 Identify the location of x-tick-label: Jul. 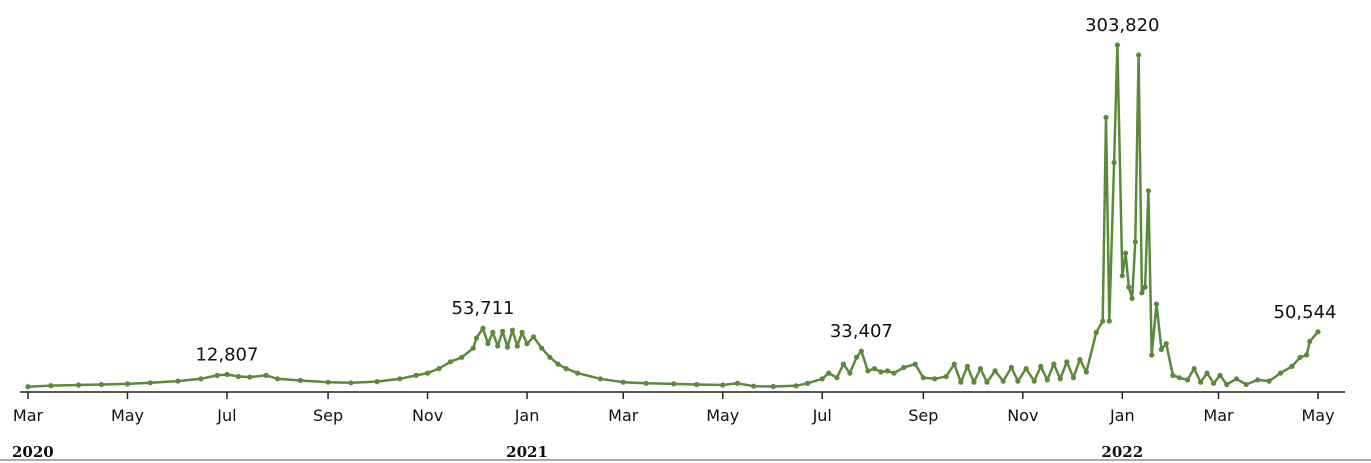
(822, 415).